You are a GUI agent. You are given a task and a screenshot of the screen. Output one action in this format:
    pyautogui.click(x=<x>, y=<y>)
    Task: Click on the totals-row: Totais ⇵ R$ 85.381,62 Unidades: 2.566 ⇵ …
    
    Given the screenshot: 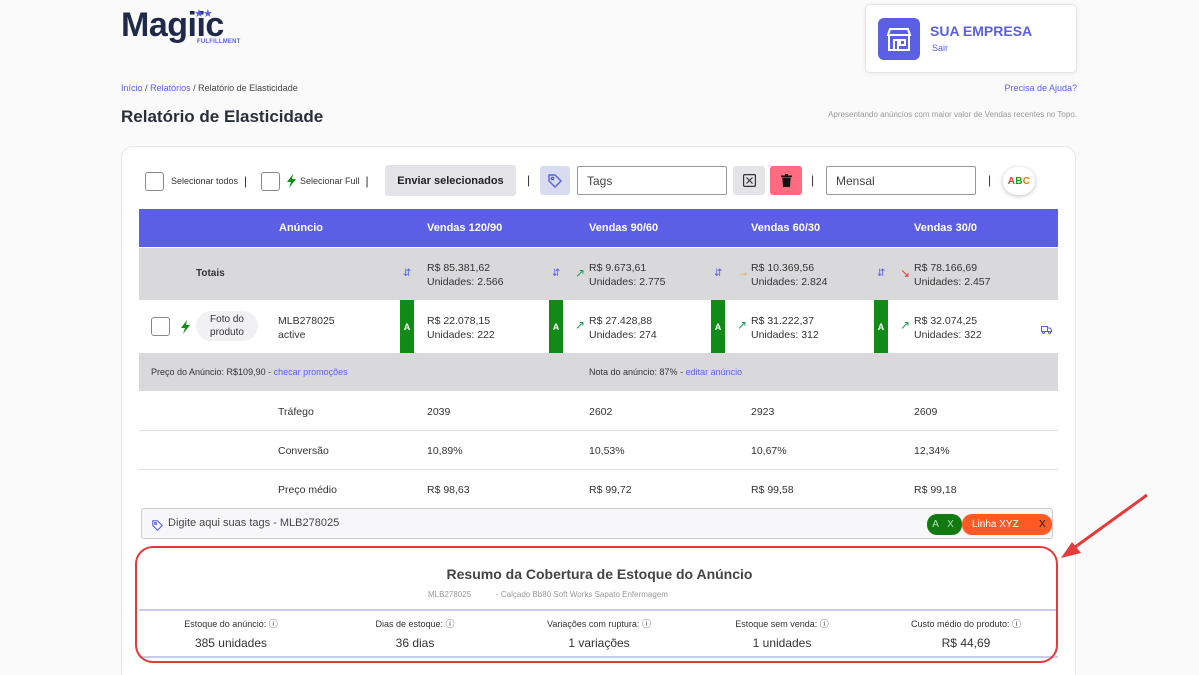 What is the action you would take?
    pyautogui.click(x=598, y=274)
    